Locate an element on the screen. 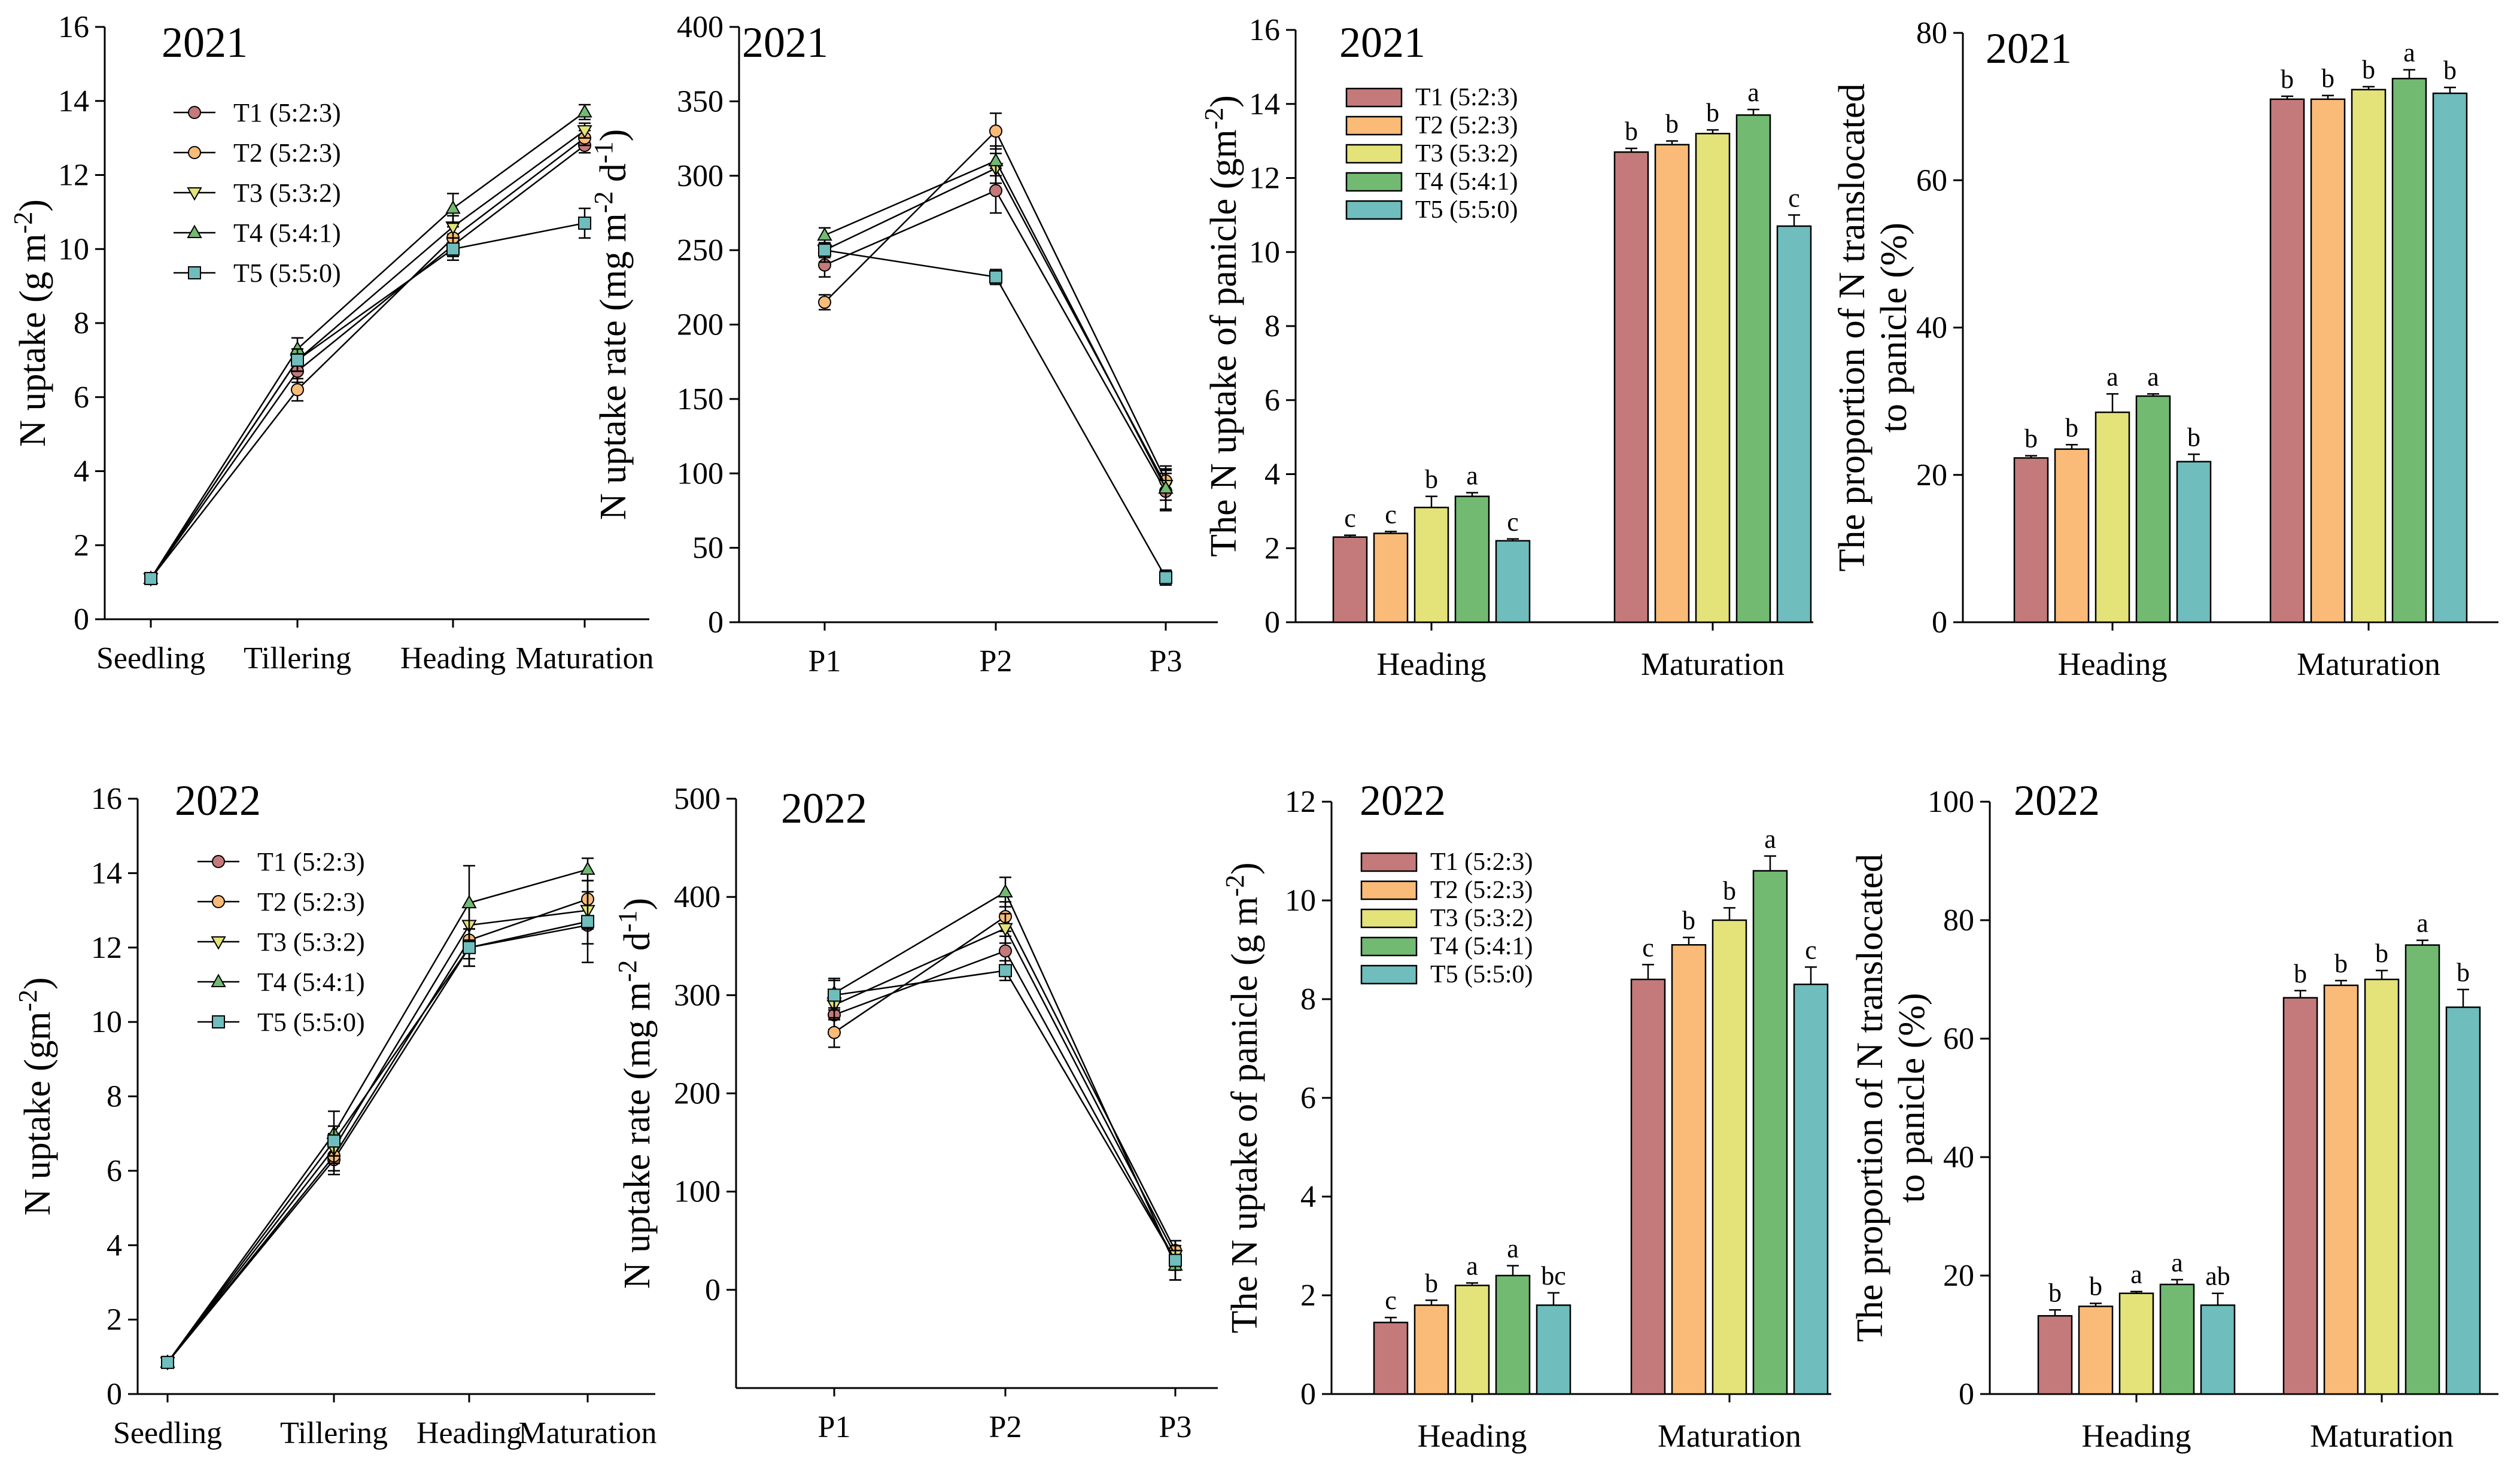 The width and height of the screenshot is (2520, 1473). y-tick-label: 12 is located at coordinates (74, 176).